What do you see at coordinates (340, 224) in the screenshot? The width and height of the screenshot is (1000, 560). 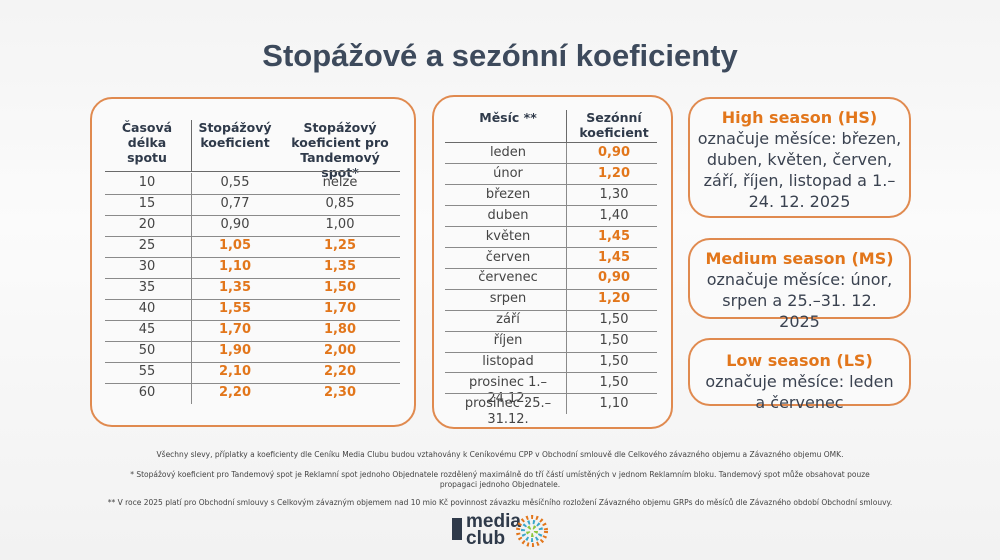 I see `table-cell: 1,00` at bounding box center [340, 224].